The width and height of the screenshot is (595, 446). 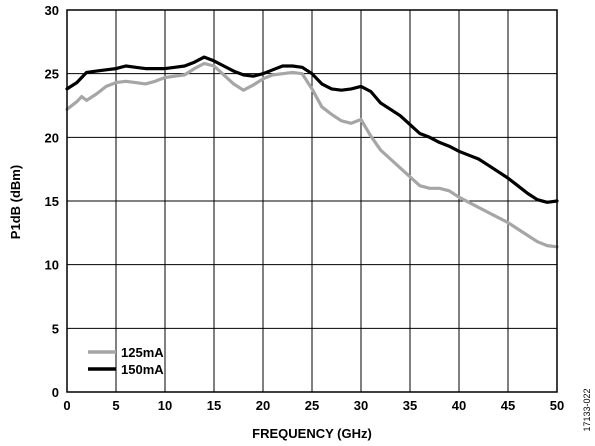 What do you see at coordinates (52, 10) in the screenshot?
I see `y-tick-label: 30` at bounding box center [52, 10].